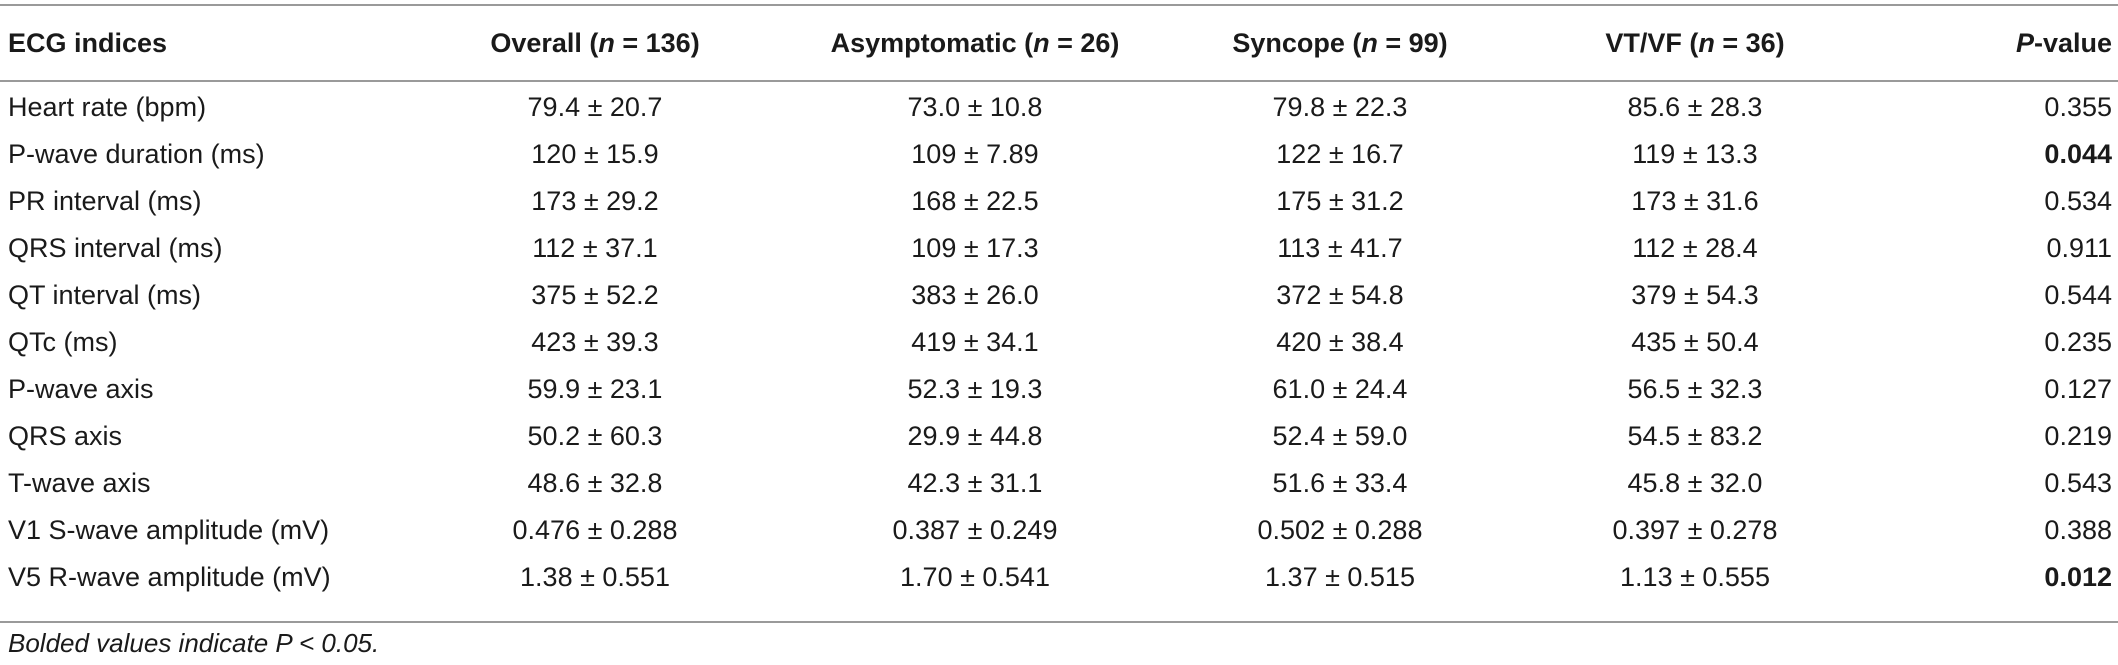 This screenshot has width=2118, height=665. Describe the element at coordinates (1749, 42) in the screenshot. I see `header-text: = 36)` at that location.